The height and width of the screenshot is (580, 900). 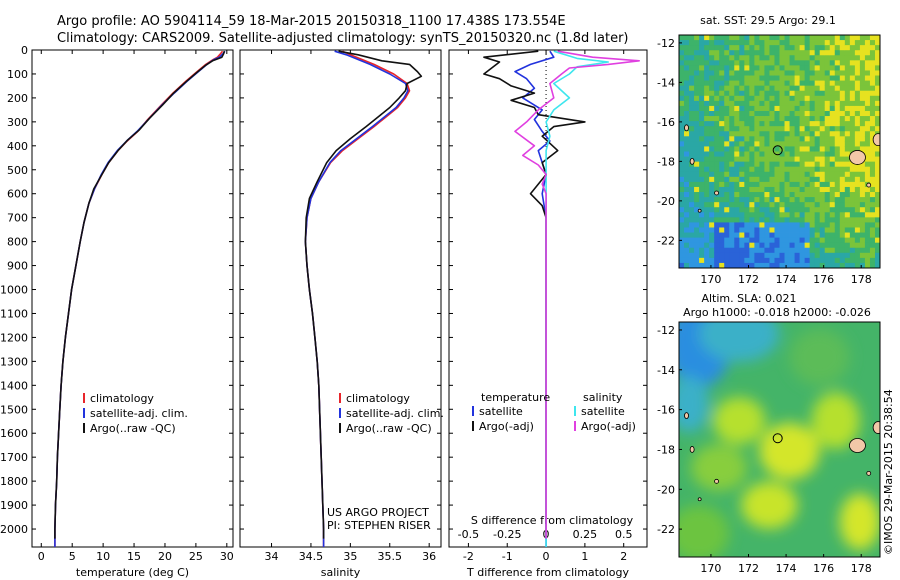 I want to click on temperature-xtick-label: 5, so click(x=72, y=556).